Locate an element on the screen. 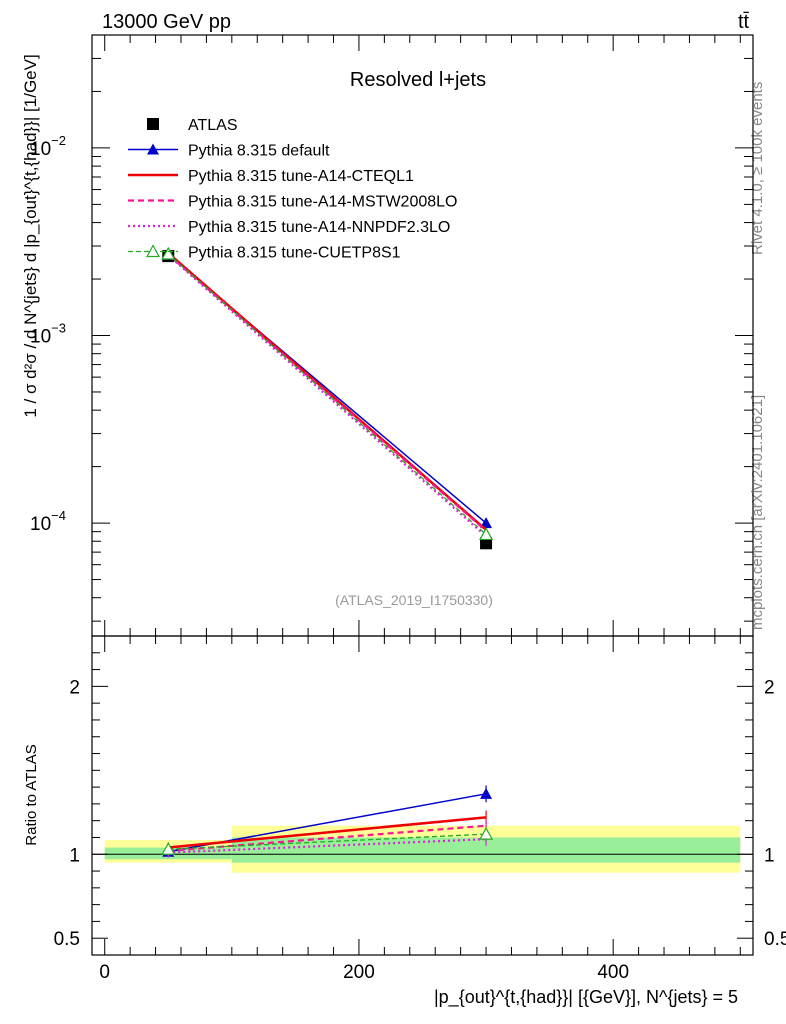  ratio-y-tick-label-right: 2 is located at coordinates (769, 687).